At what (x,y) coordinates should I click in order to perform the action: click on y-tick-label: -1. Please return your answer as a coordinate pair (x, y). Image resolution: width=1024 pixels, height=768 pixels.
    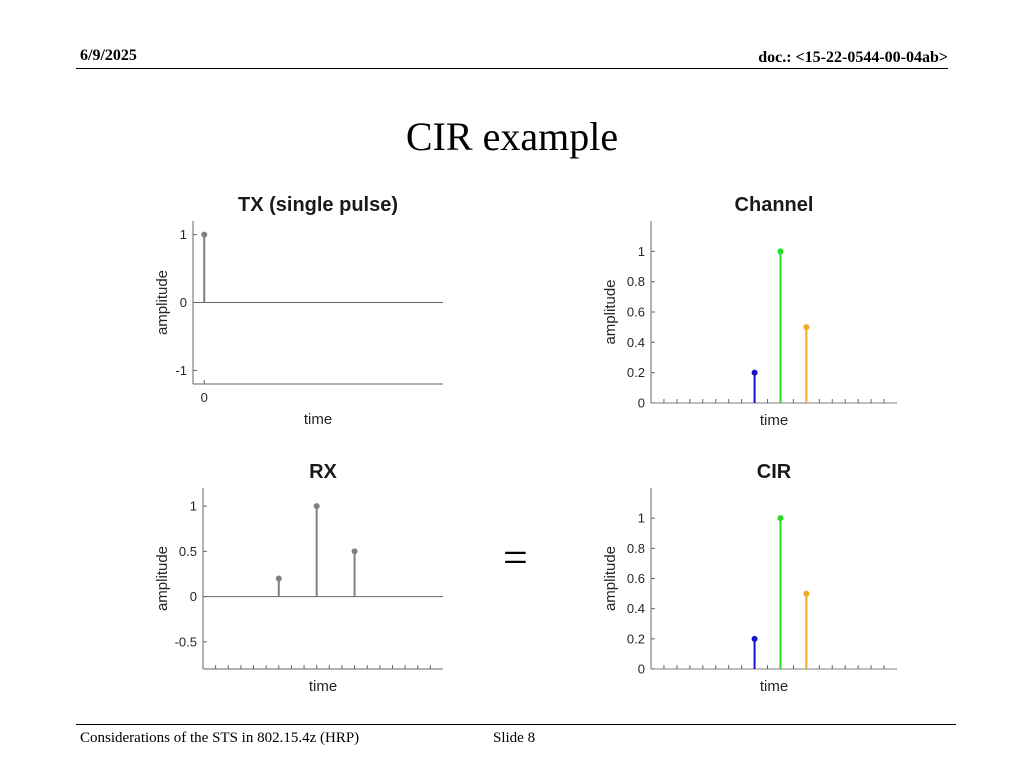
    Looking at the image, I should click on (181, 370).